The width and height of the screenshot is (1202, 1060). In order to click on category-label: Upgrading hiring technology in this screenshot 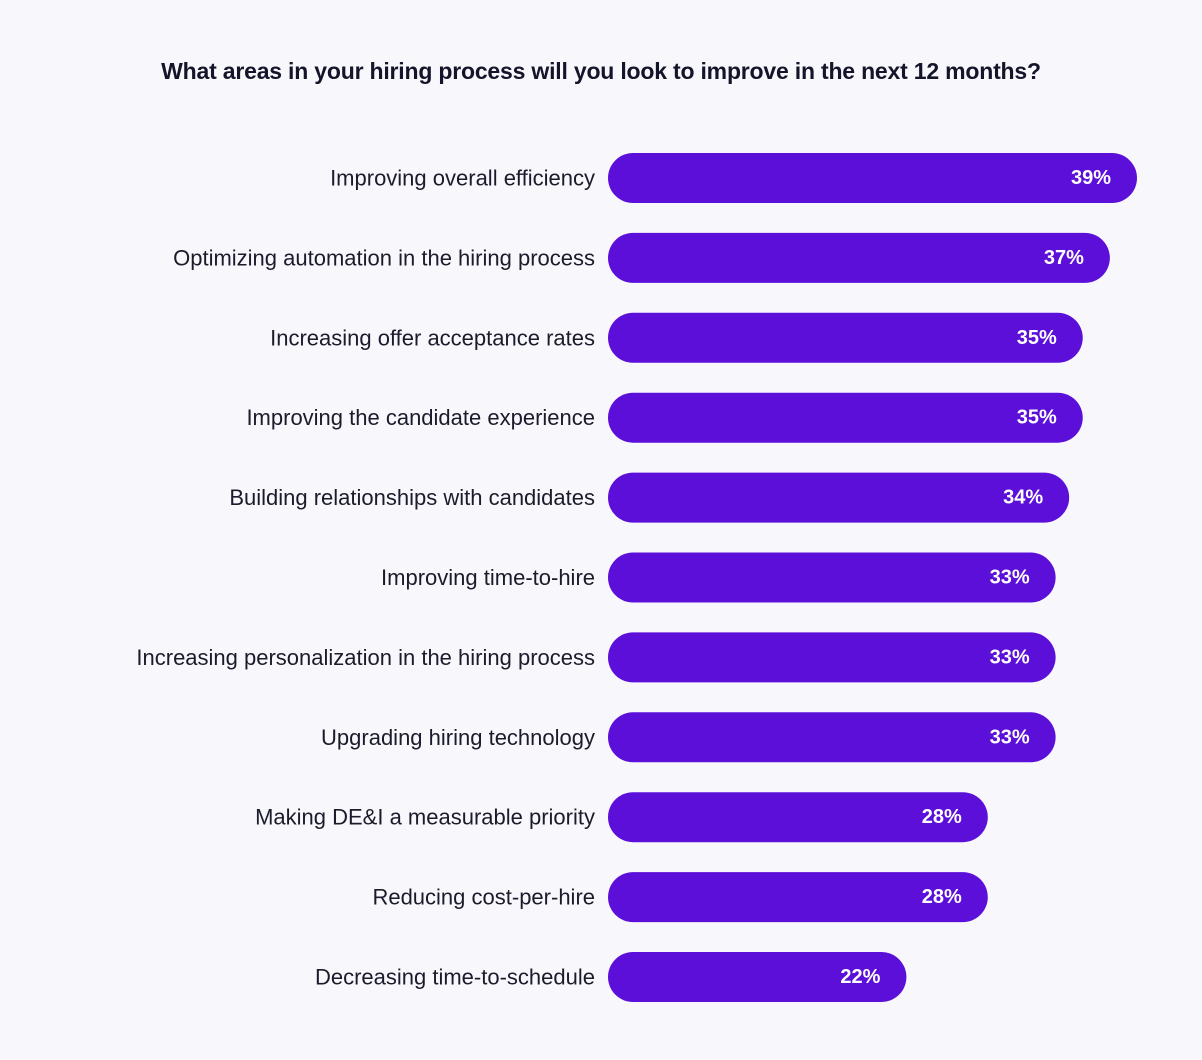, I will do `click(458, 737)`.